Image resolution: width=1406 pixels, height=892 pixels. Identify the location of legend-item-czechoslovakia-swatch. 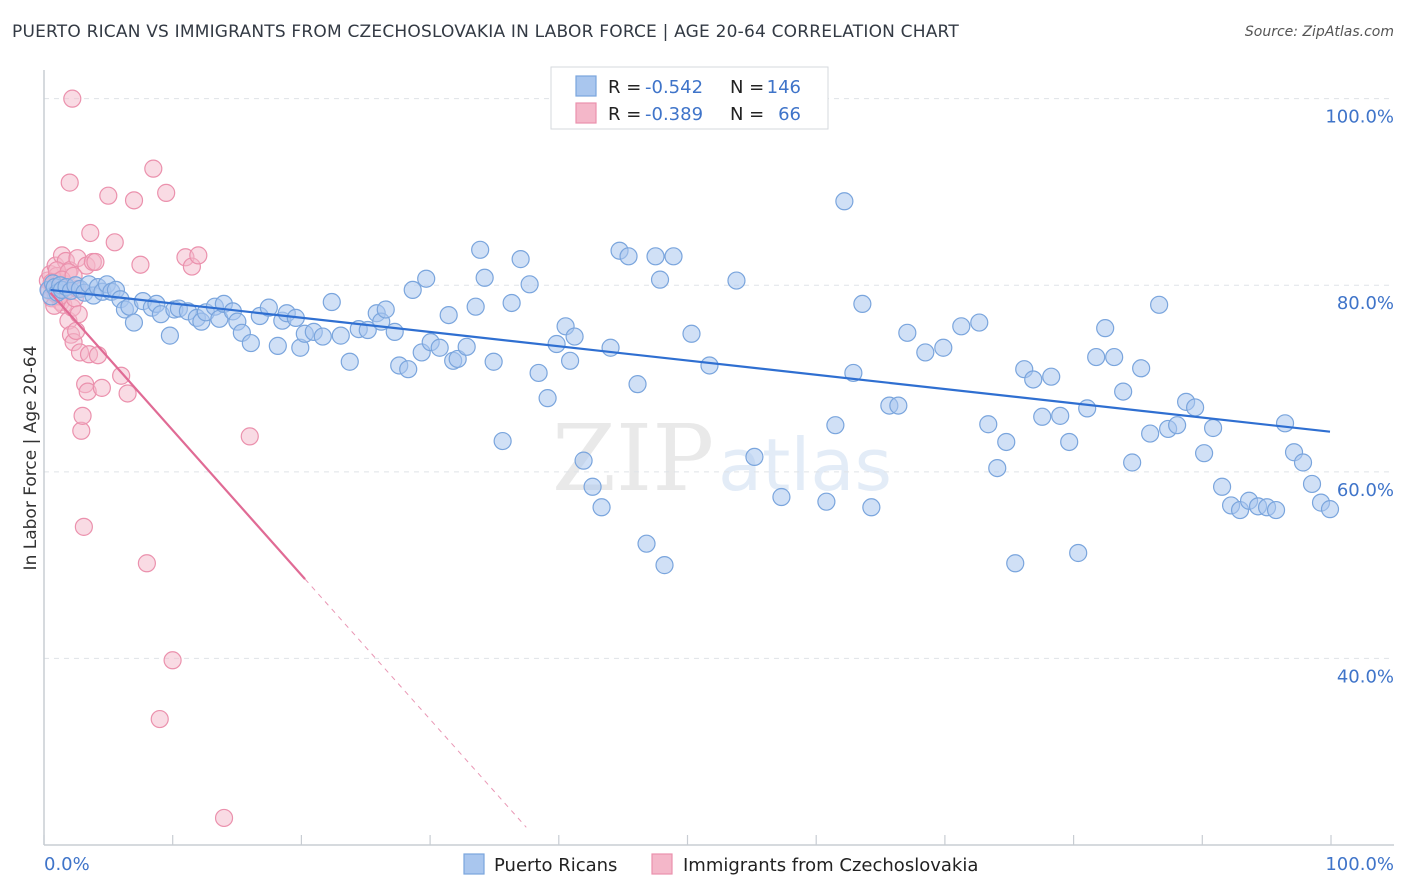
(662, 864).